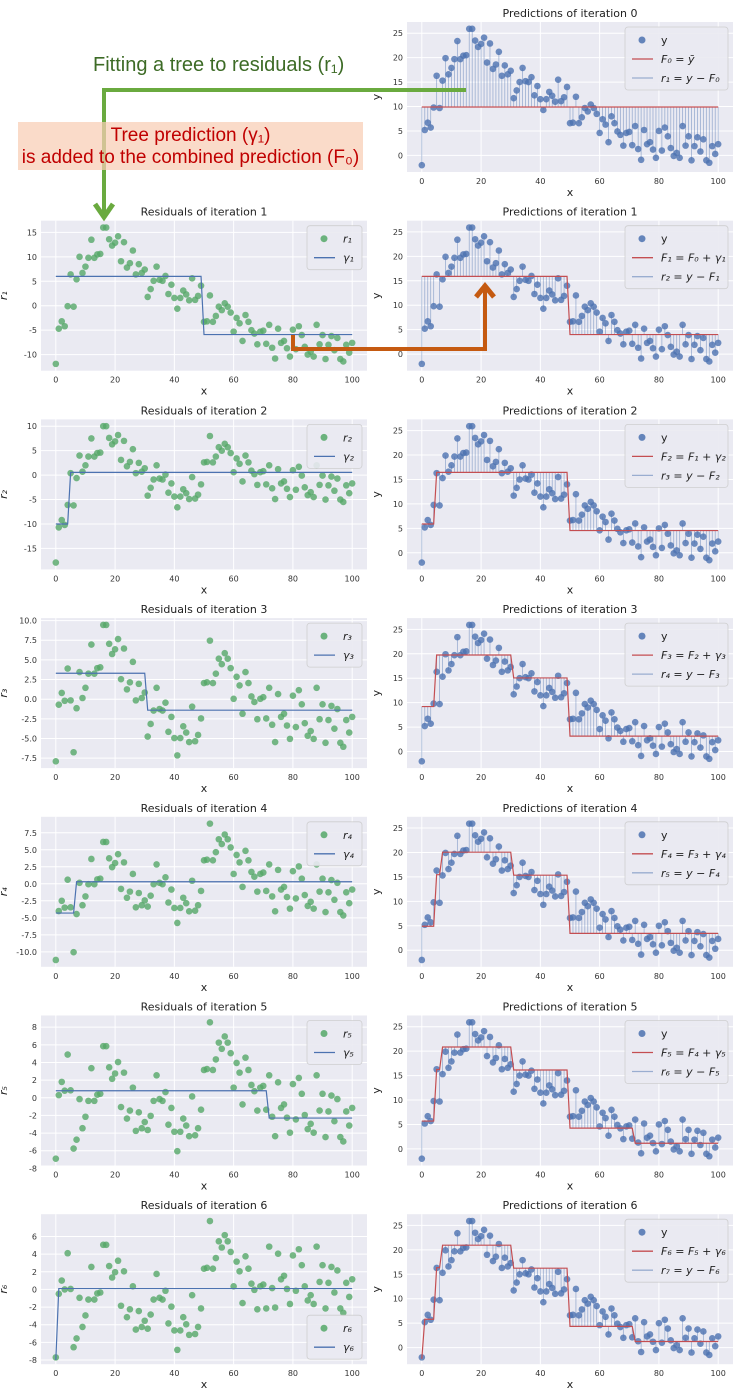 This screenshot has width=742, height=1396. I want to click on x-tick-label: 40, so click(540, 1175).